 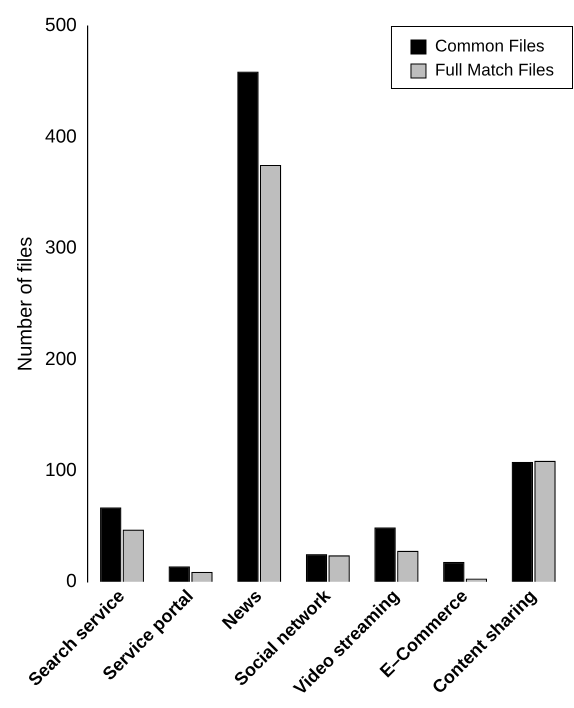 What do you see at coordinates (25, 304) in the screenshot?
I see `y-axis-title: Number of files` at bounding box center [25, 304].